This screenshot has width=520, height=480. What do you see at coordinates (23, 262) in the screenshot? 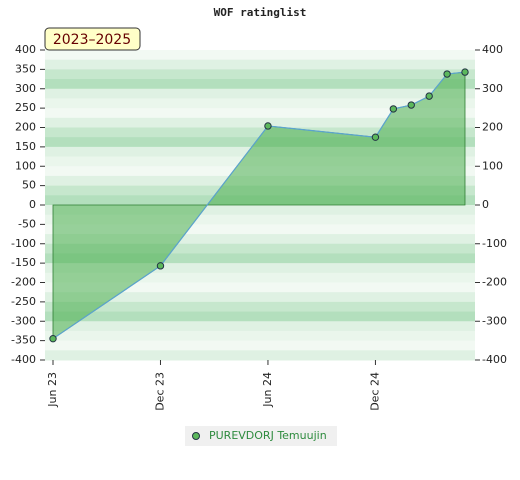
I see `y-tick-label: -150` at bounding box center [23, 262].